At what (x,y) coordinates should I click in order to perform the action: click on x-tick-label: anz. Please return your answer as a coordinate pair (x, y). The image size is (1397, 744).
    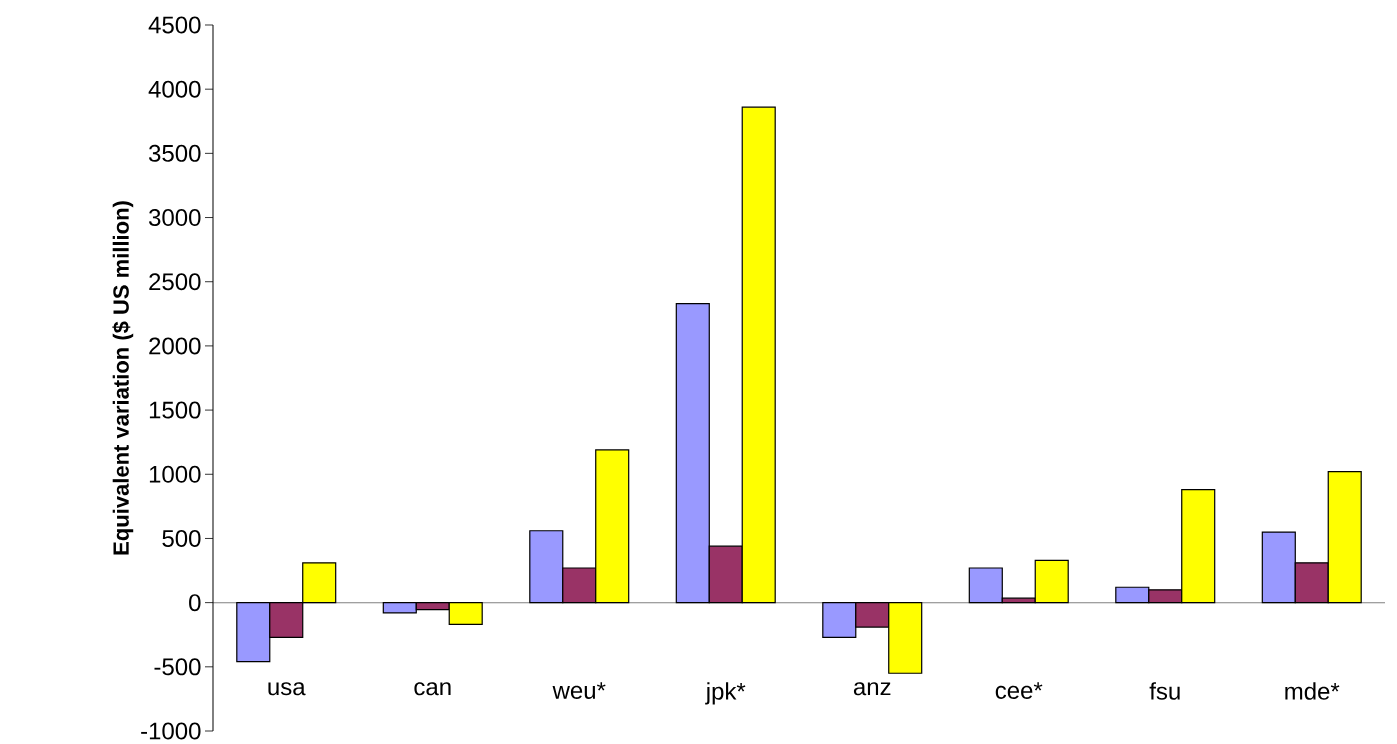
    Looking at the image, I should click on (872, 689).